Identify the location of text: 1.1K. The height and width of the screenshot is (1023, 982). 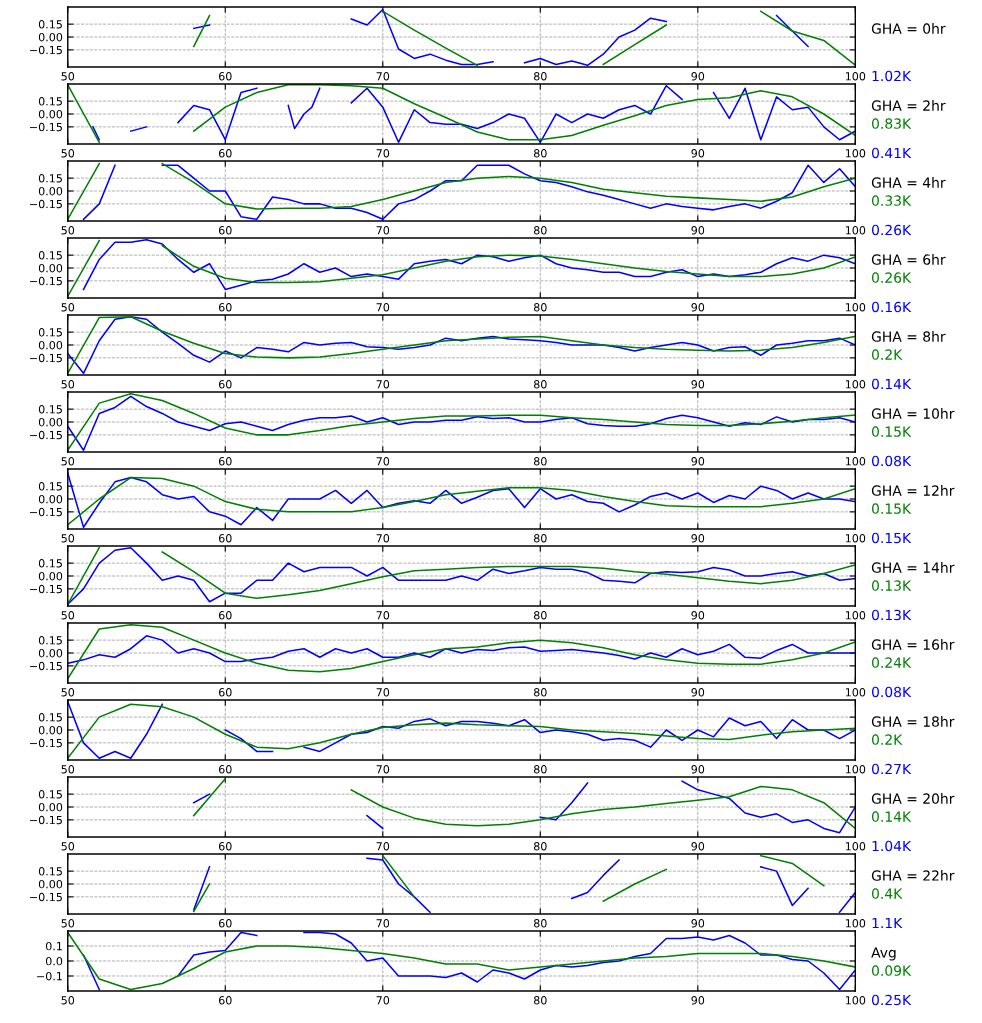
(887, 923).